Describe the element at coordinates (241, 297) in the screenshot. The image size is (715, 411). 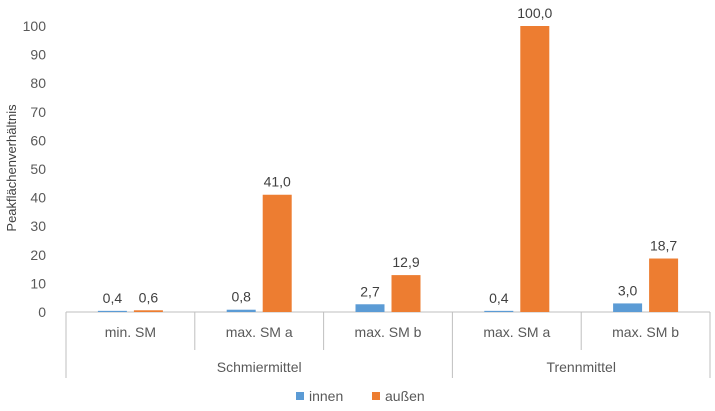
I see `data-label: 0,8` at that location.